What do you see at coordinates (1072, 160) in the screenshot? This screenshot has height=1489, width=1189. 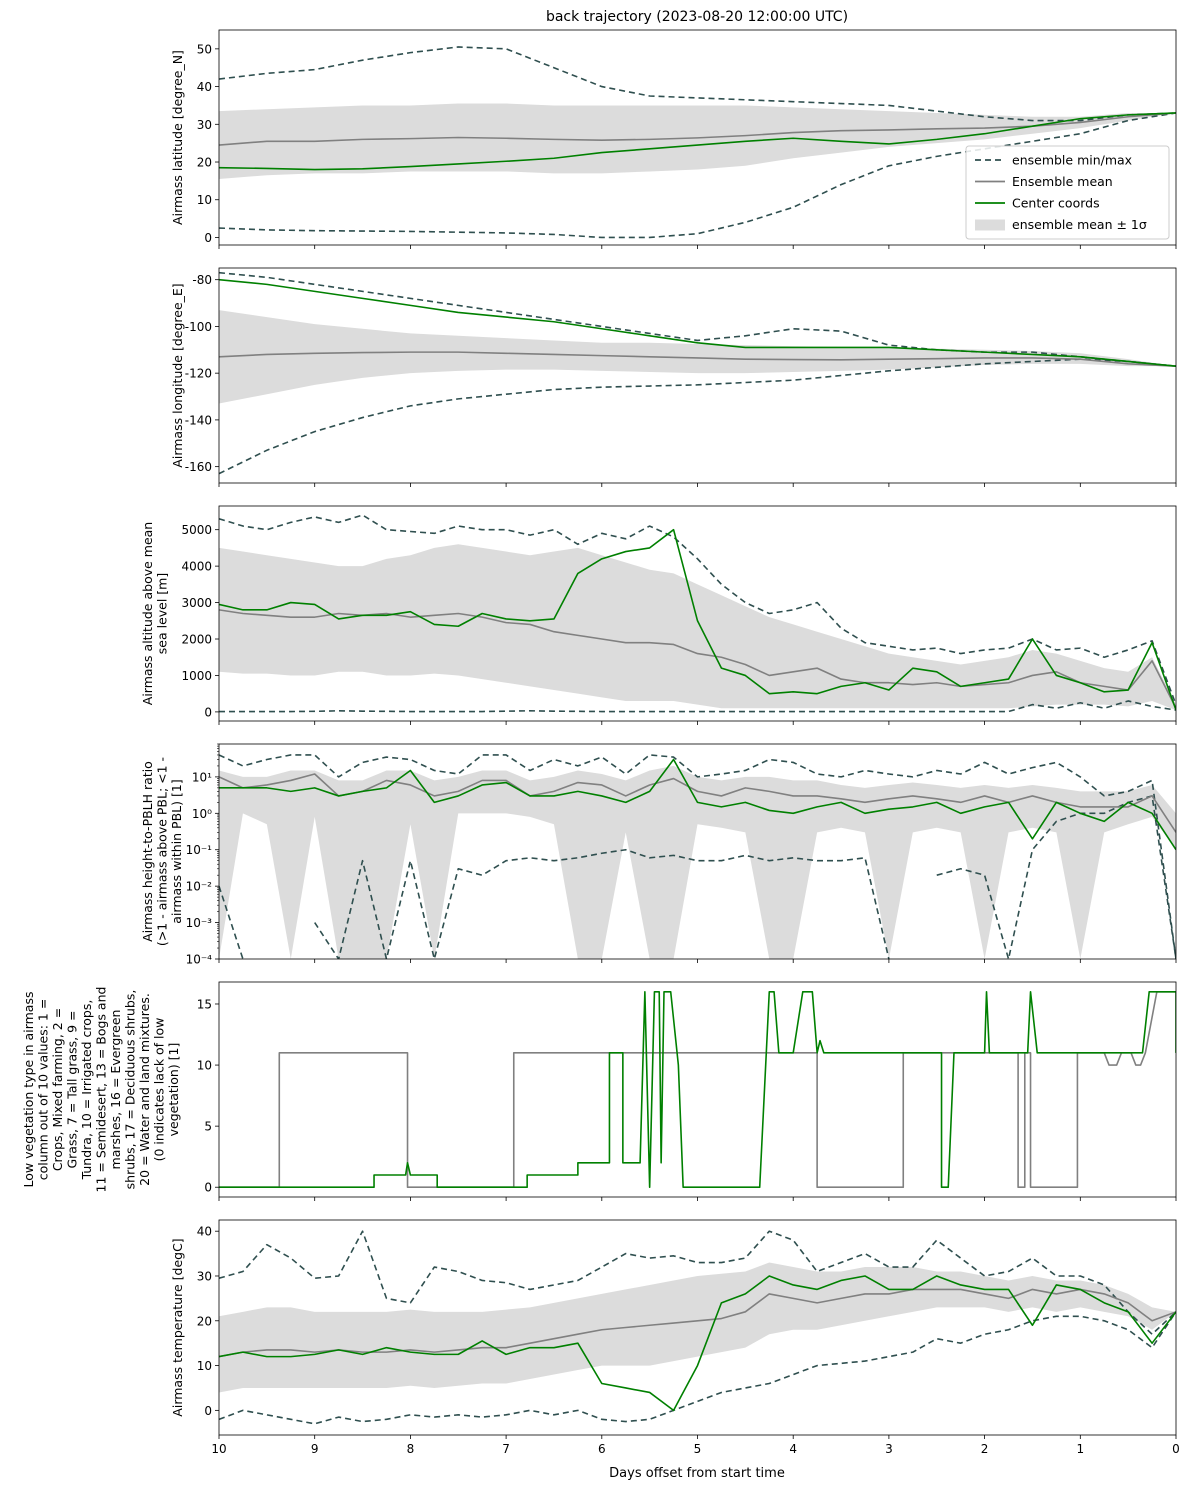 I see `legend-label: ensemble min/max` at bounding box center [1072, 160].